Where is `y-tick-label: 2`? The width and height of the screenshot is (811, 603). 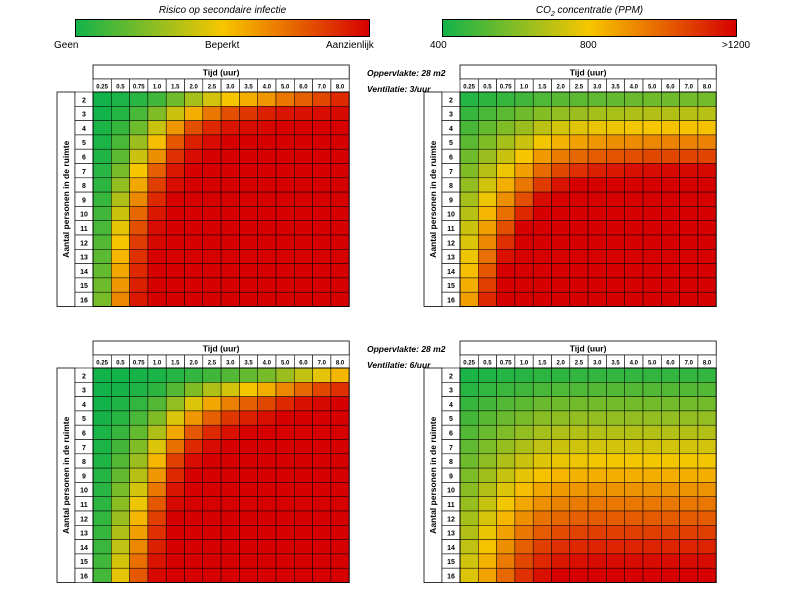 y-tick-label: 2 is located at coordinates (451, 100).